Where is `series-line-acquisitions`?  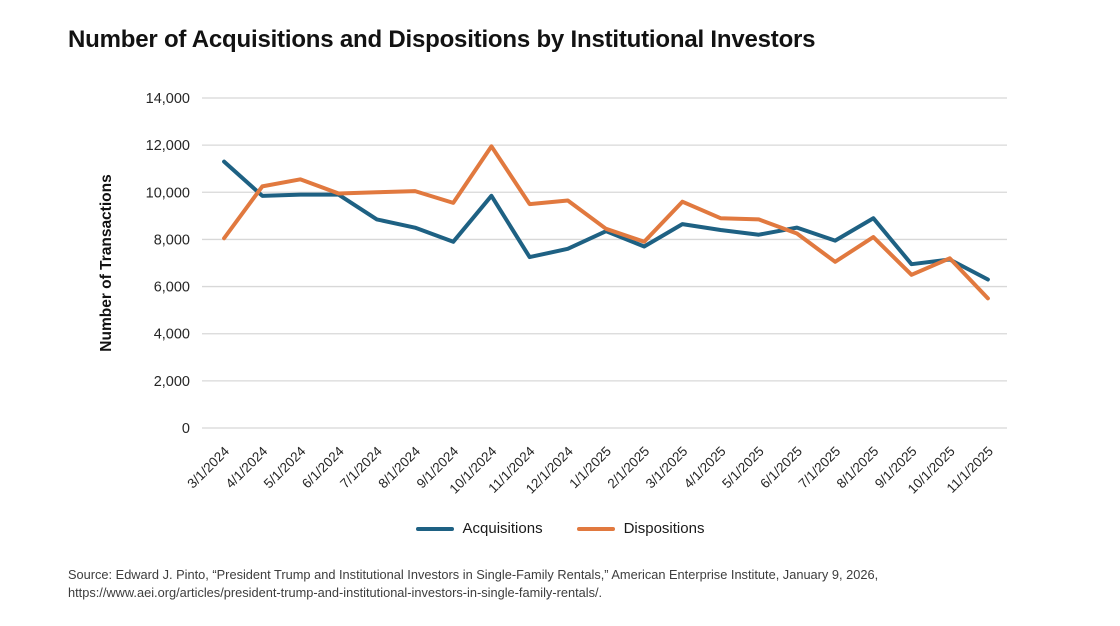 series-line-acquisitions is located at coordinates (606, 220).